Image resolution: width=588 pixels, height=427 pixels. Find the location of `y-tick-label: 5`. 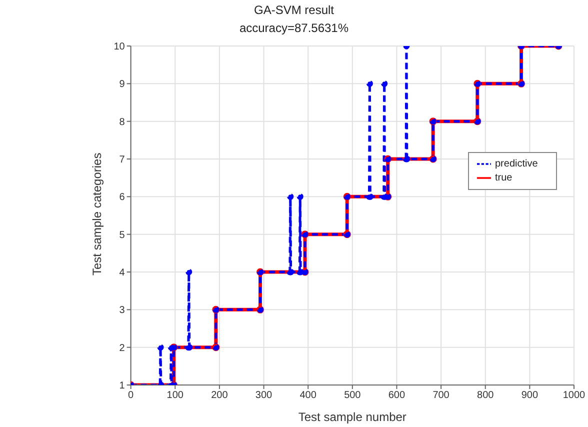

y-tick-label: 5 is located at coordinates (122, 235).